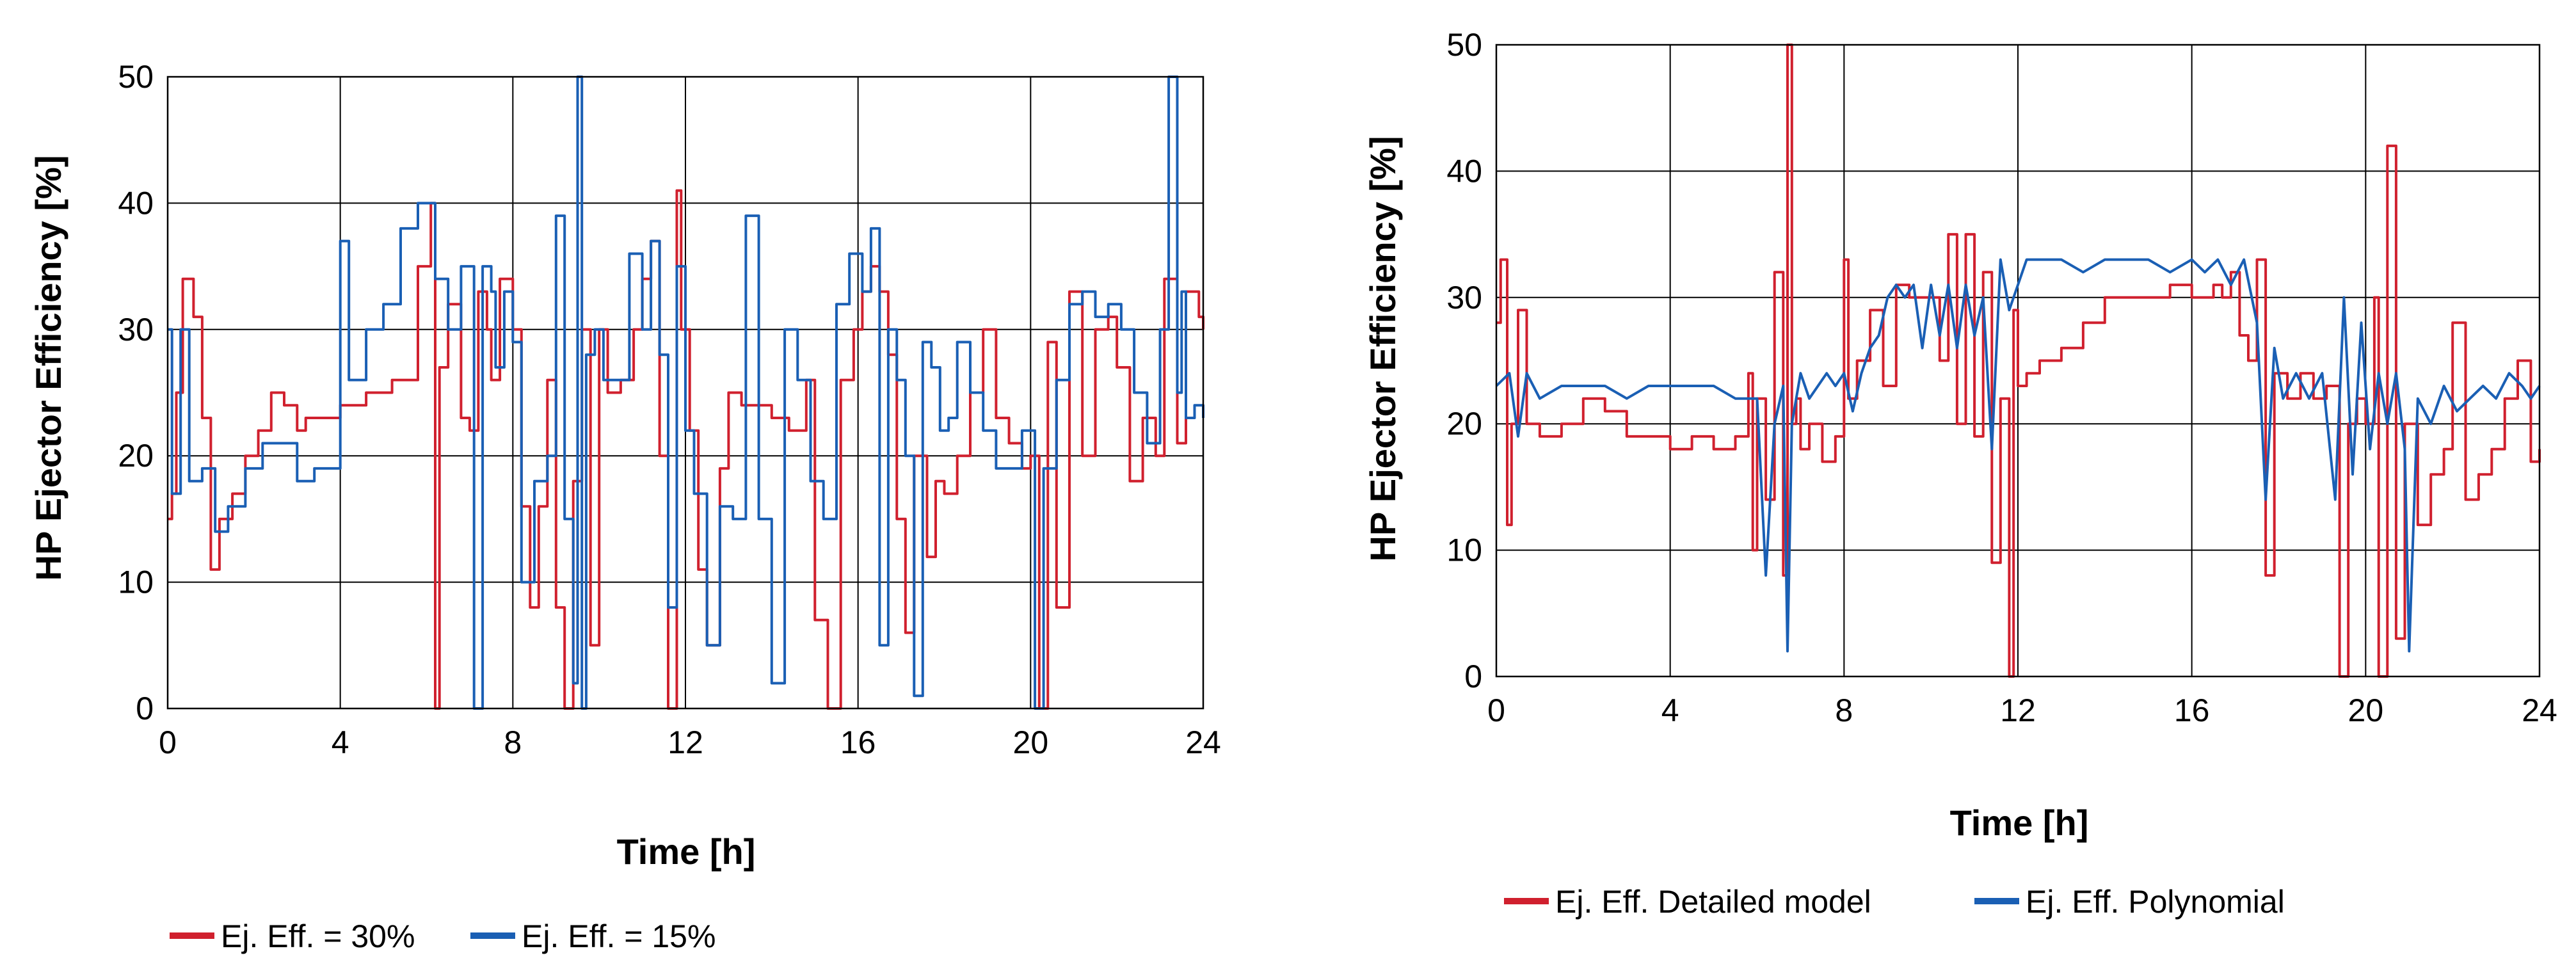 The height and width of the screenshot is (976, 2576). Describe the element at coordinates (619, 936) in the screenshot. I see `legend-label-ej-eff-15: Ej. Eff. = 15%` at that location.